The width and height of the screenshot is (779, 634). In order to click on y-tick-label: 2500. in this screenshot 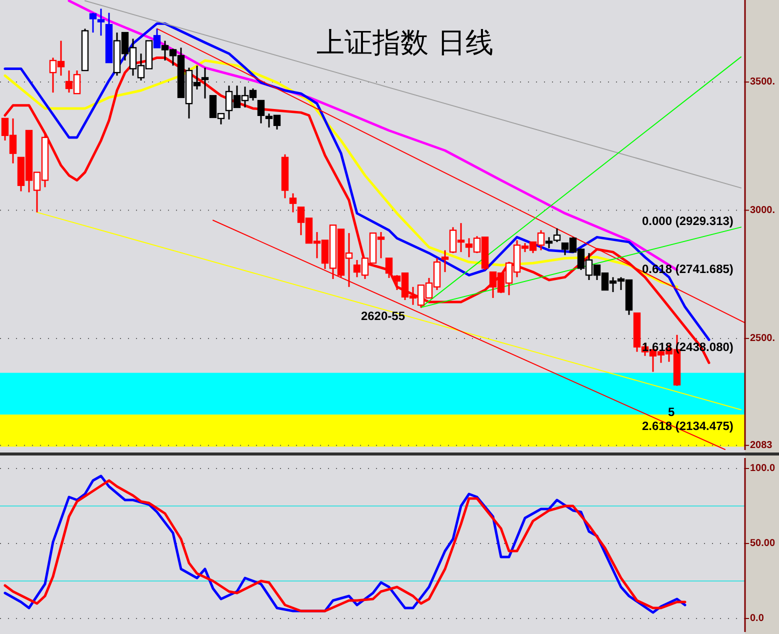, I will do `click(763, 338)`.